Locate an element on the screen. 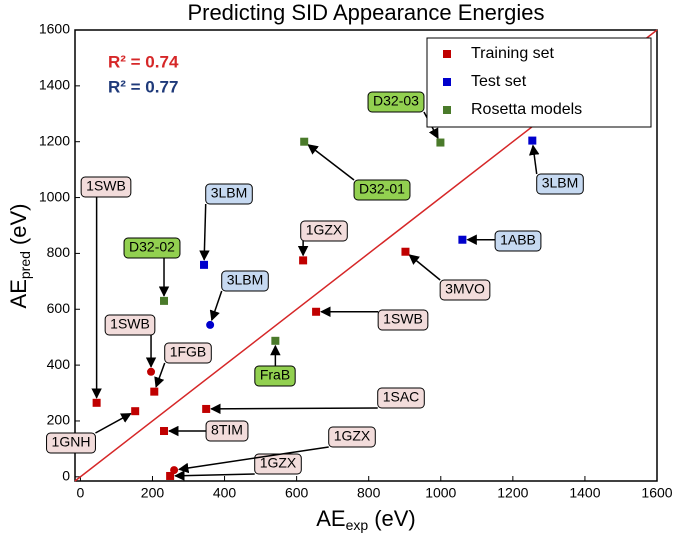 Image resolution: width=677 pixels, height=537 pixels. point-label: 1GNH is located at coordinates (71, 442).